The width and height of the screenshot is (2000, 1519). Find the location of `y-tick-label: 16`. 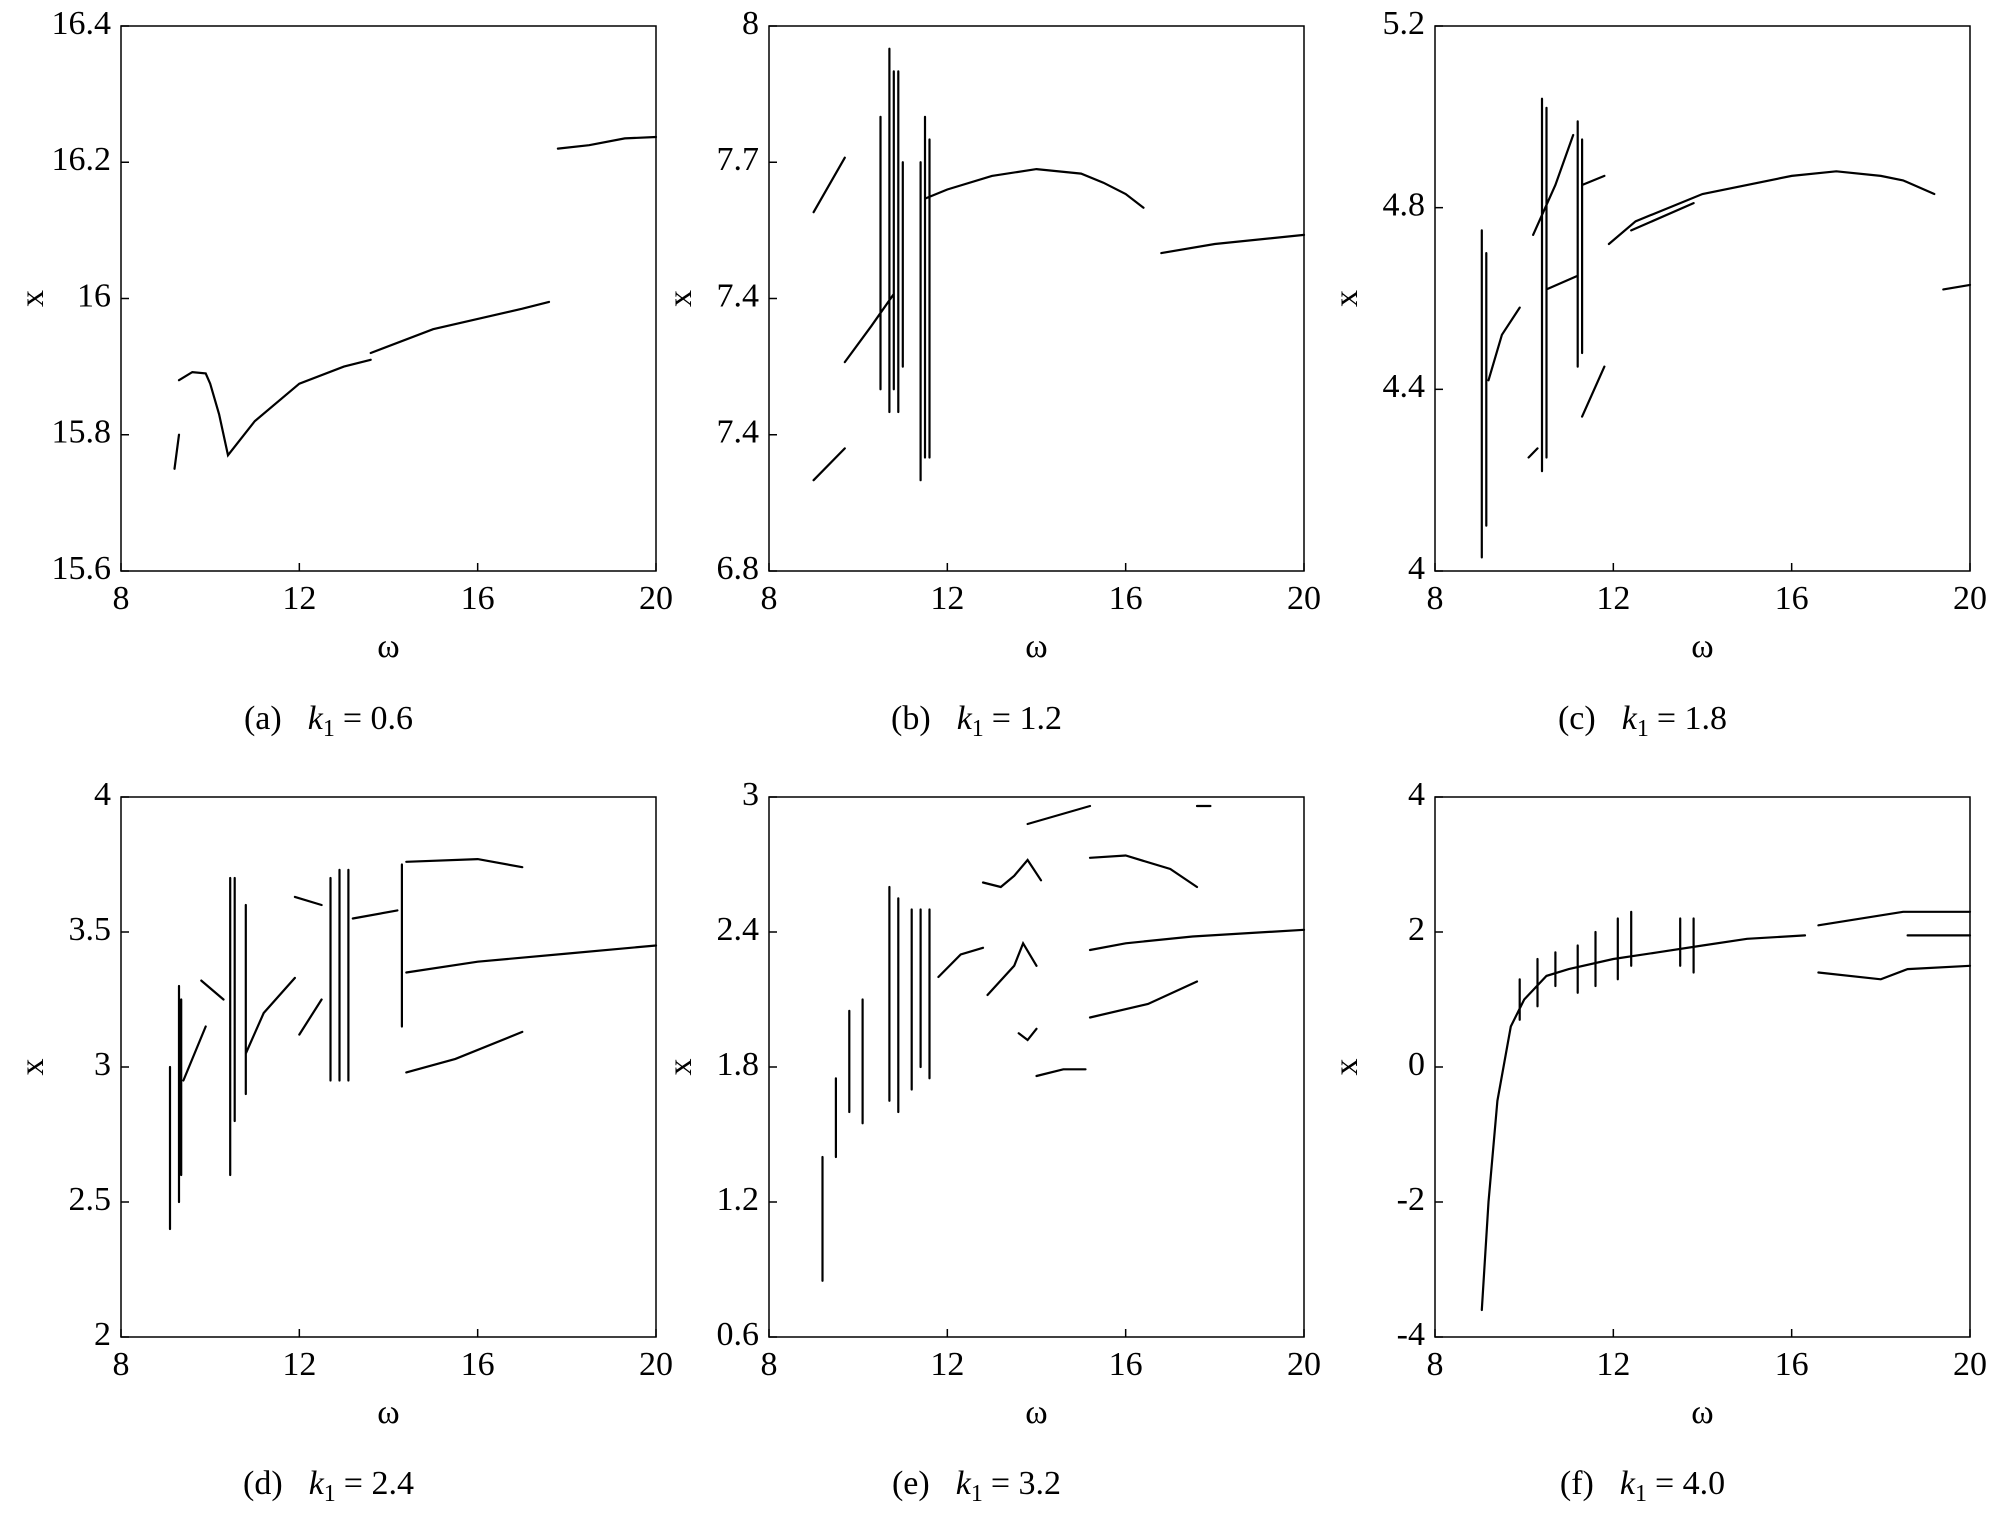

y-tick-label: 16 is located at coordinates (94, 295).